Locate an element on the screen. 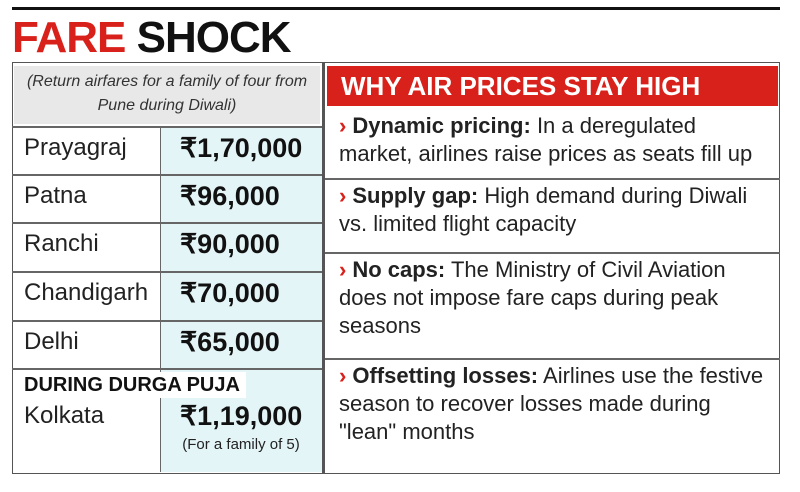 This screenshot has width=800, height=492. point-label: Dynamic pricing: is located at coordinates (441, 125).